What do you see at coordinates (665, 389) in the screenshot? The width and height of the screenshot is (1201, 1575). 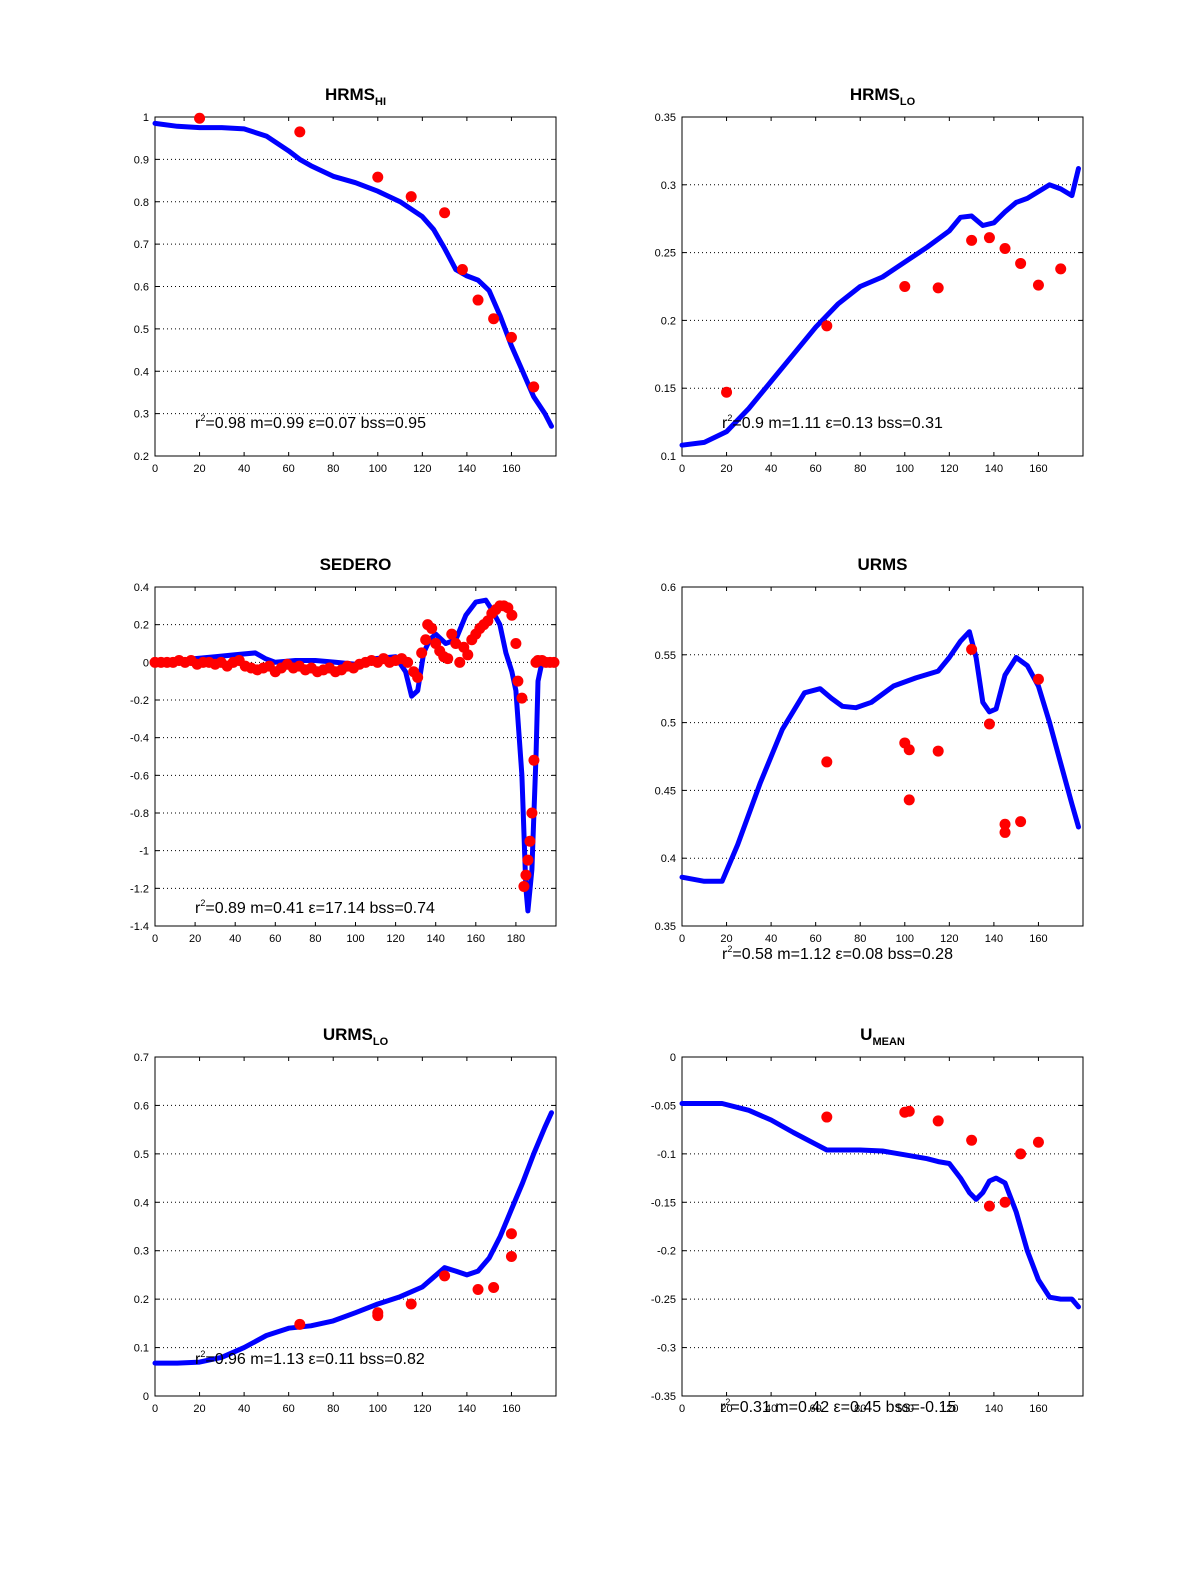 I see `y-tick-label: 0.15` at bounding box center [665, 389].